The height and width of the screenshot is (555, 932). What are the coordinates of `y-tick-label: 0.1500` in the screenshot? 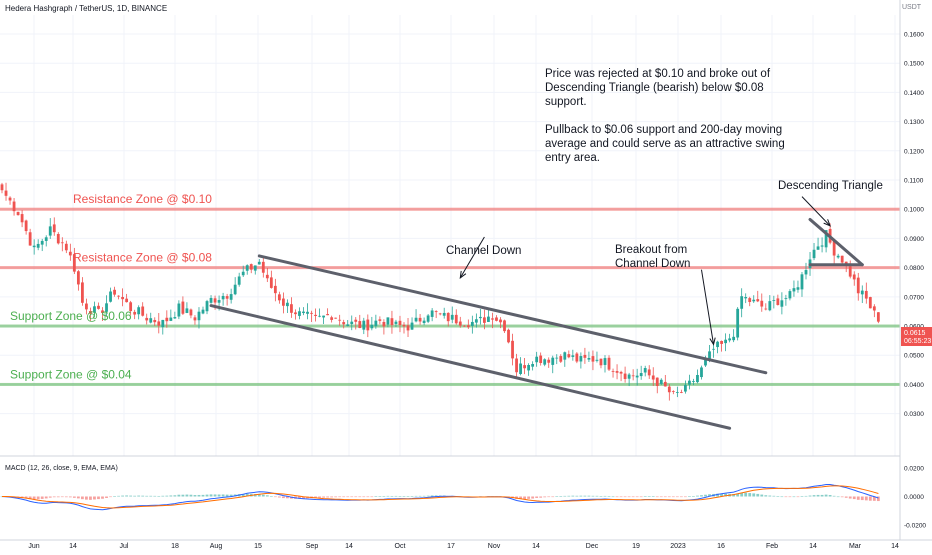 It's located at (914, 64).